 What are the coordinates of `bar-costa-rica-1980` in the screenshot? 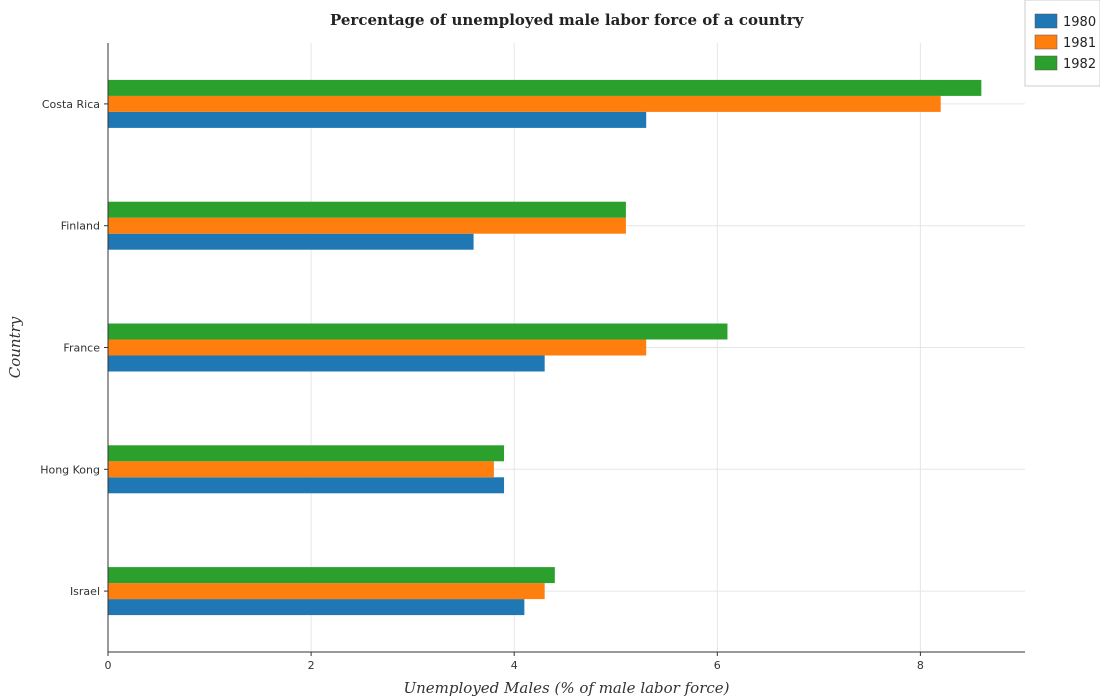 It's located at (377, 119).